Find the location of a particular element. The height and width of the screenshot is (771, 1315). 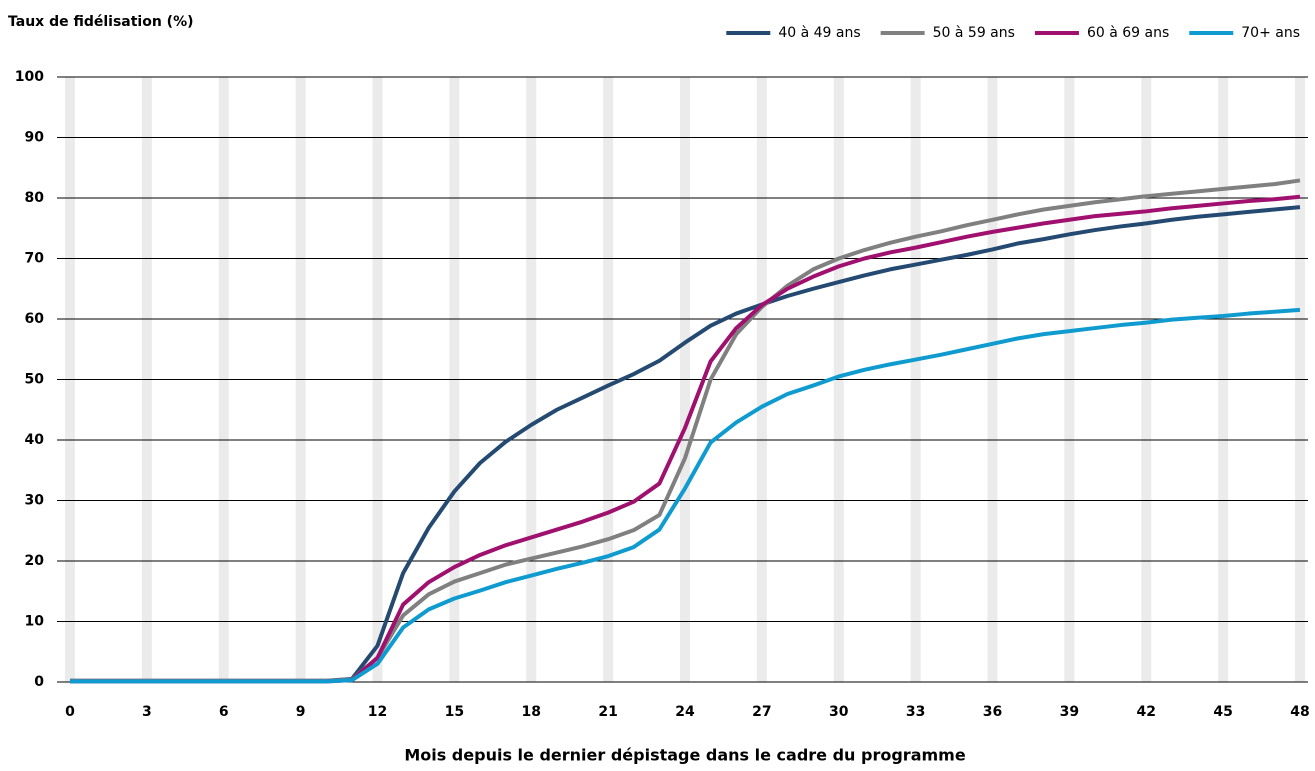

y-tick-label: 0 is located at coordinates (39, 682).